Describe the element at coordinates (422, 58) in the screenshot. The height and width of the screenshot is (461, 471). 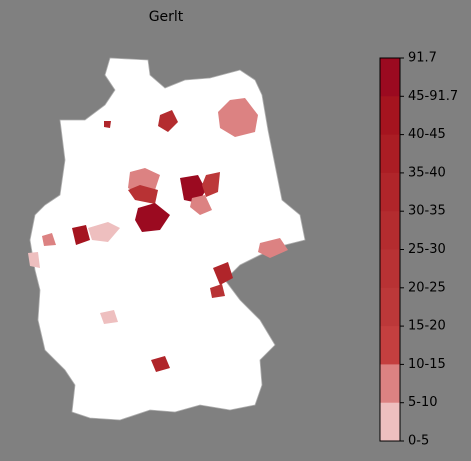
I see `colorbar-label: 91.7` at that location.